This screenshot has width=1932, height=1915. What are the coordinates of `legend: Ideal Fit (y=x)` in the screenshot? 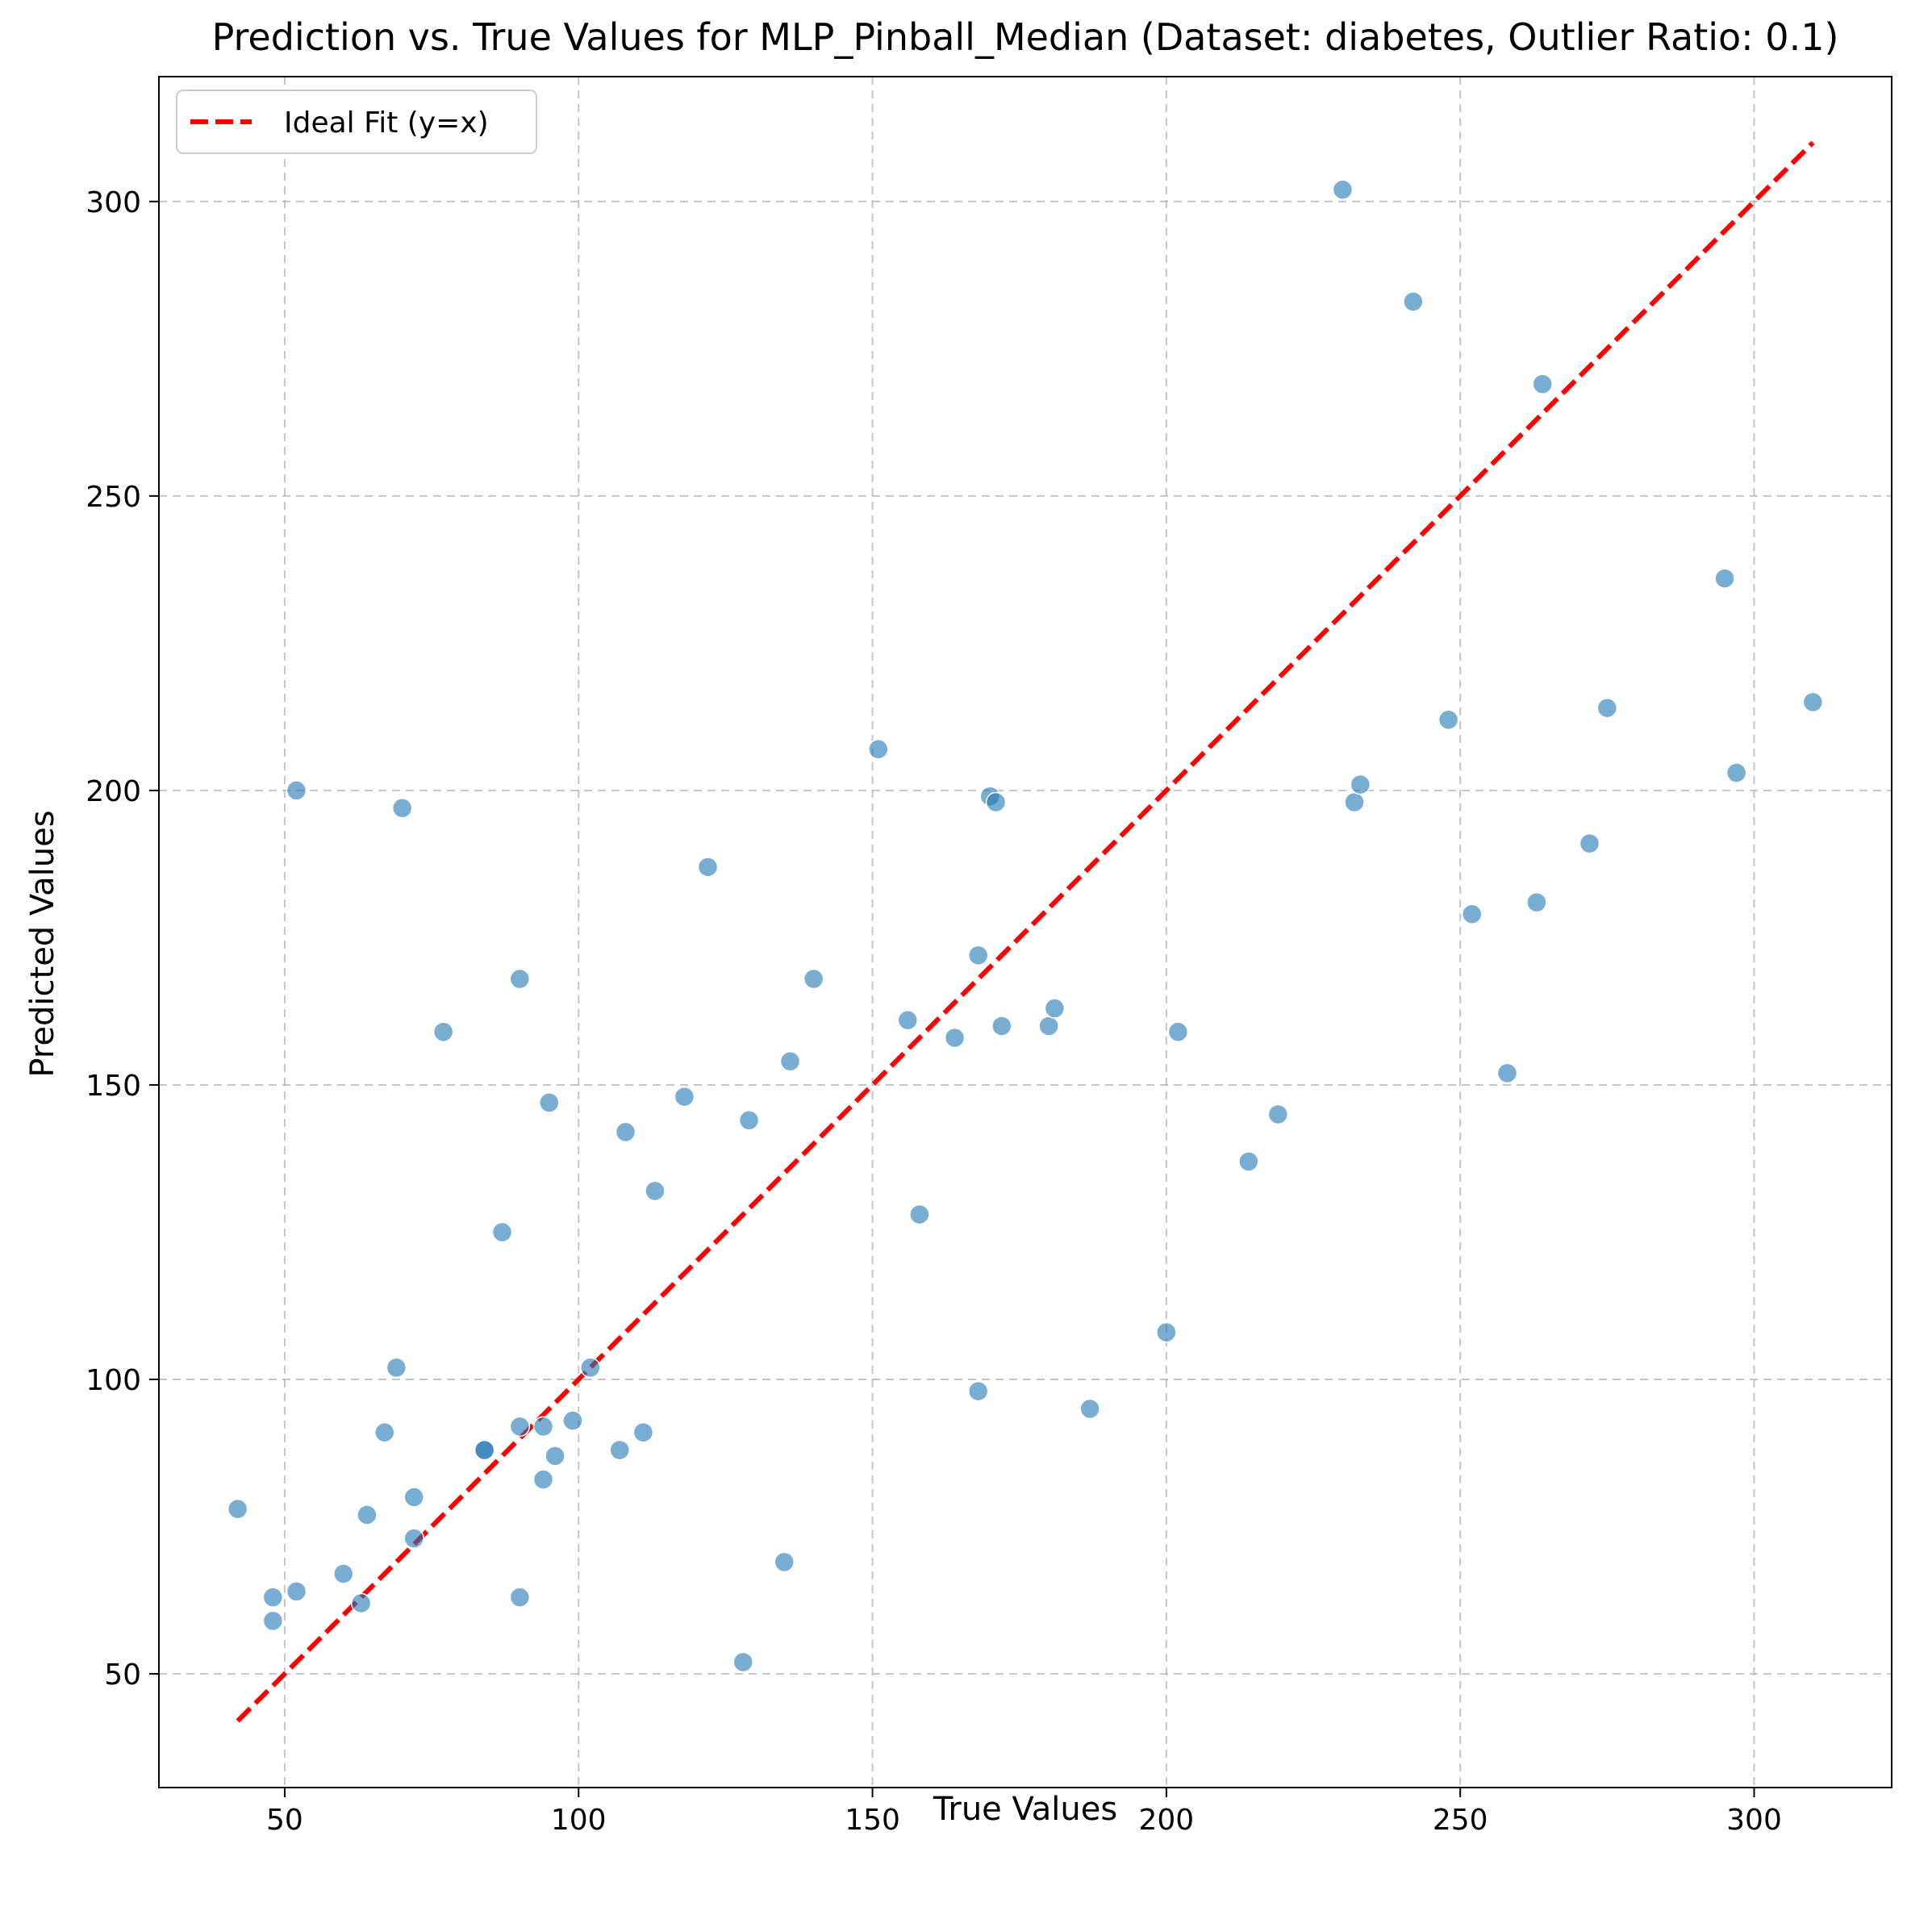 It's located at (356, 122).